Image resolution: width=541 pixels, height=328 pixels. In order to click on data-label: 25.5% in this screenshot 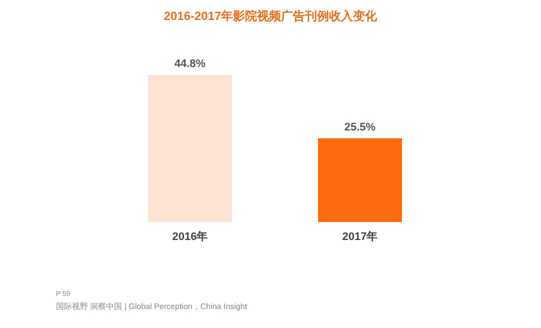, I will do `click(360, 127)`.